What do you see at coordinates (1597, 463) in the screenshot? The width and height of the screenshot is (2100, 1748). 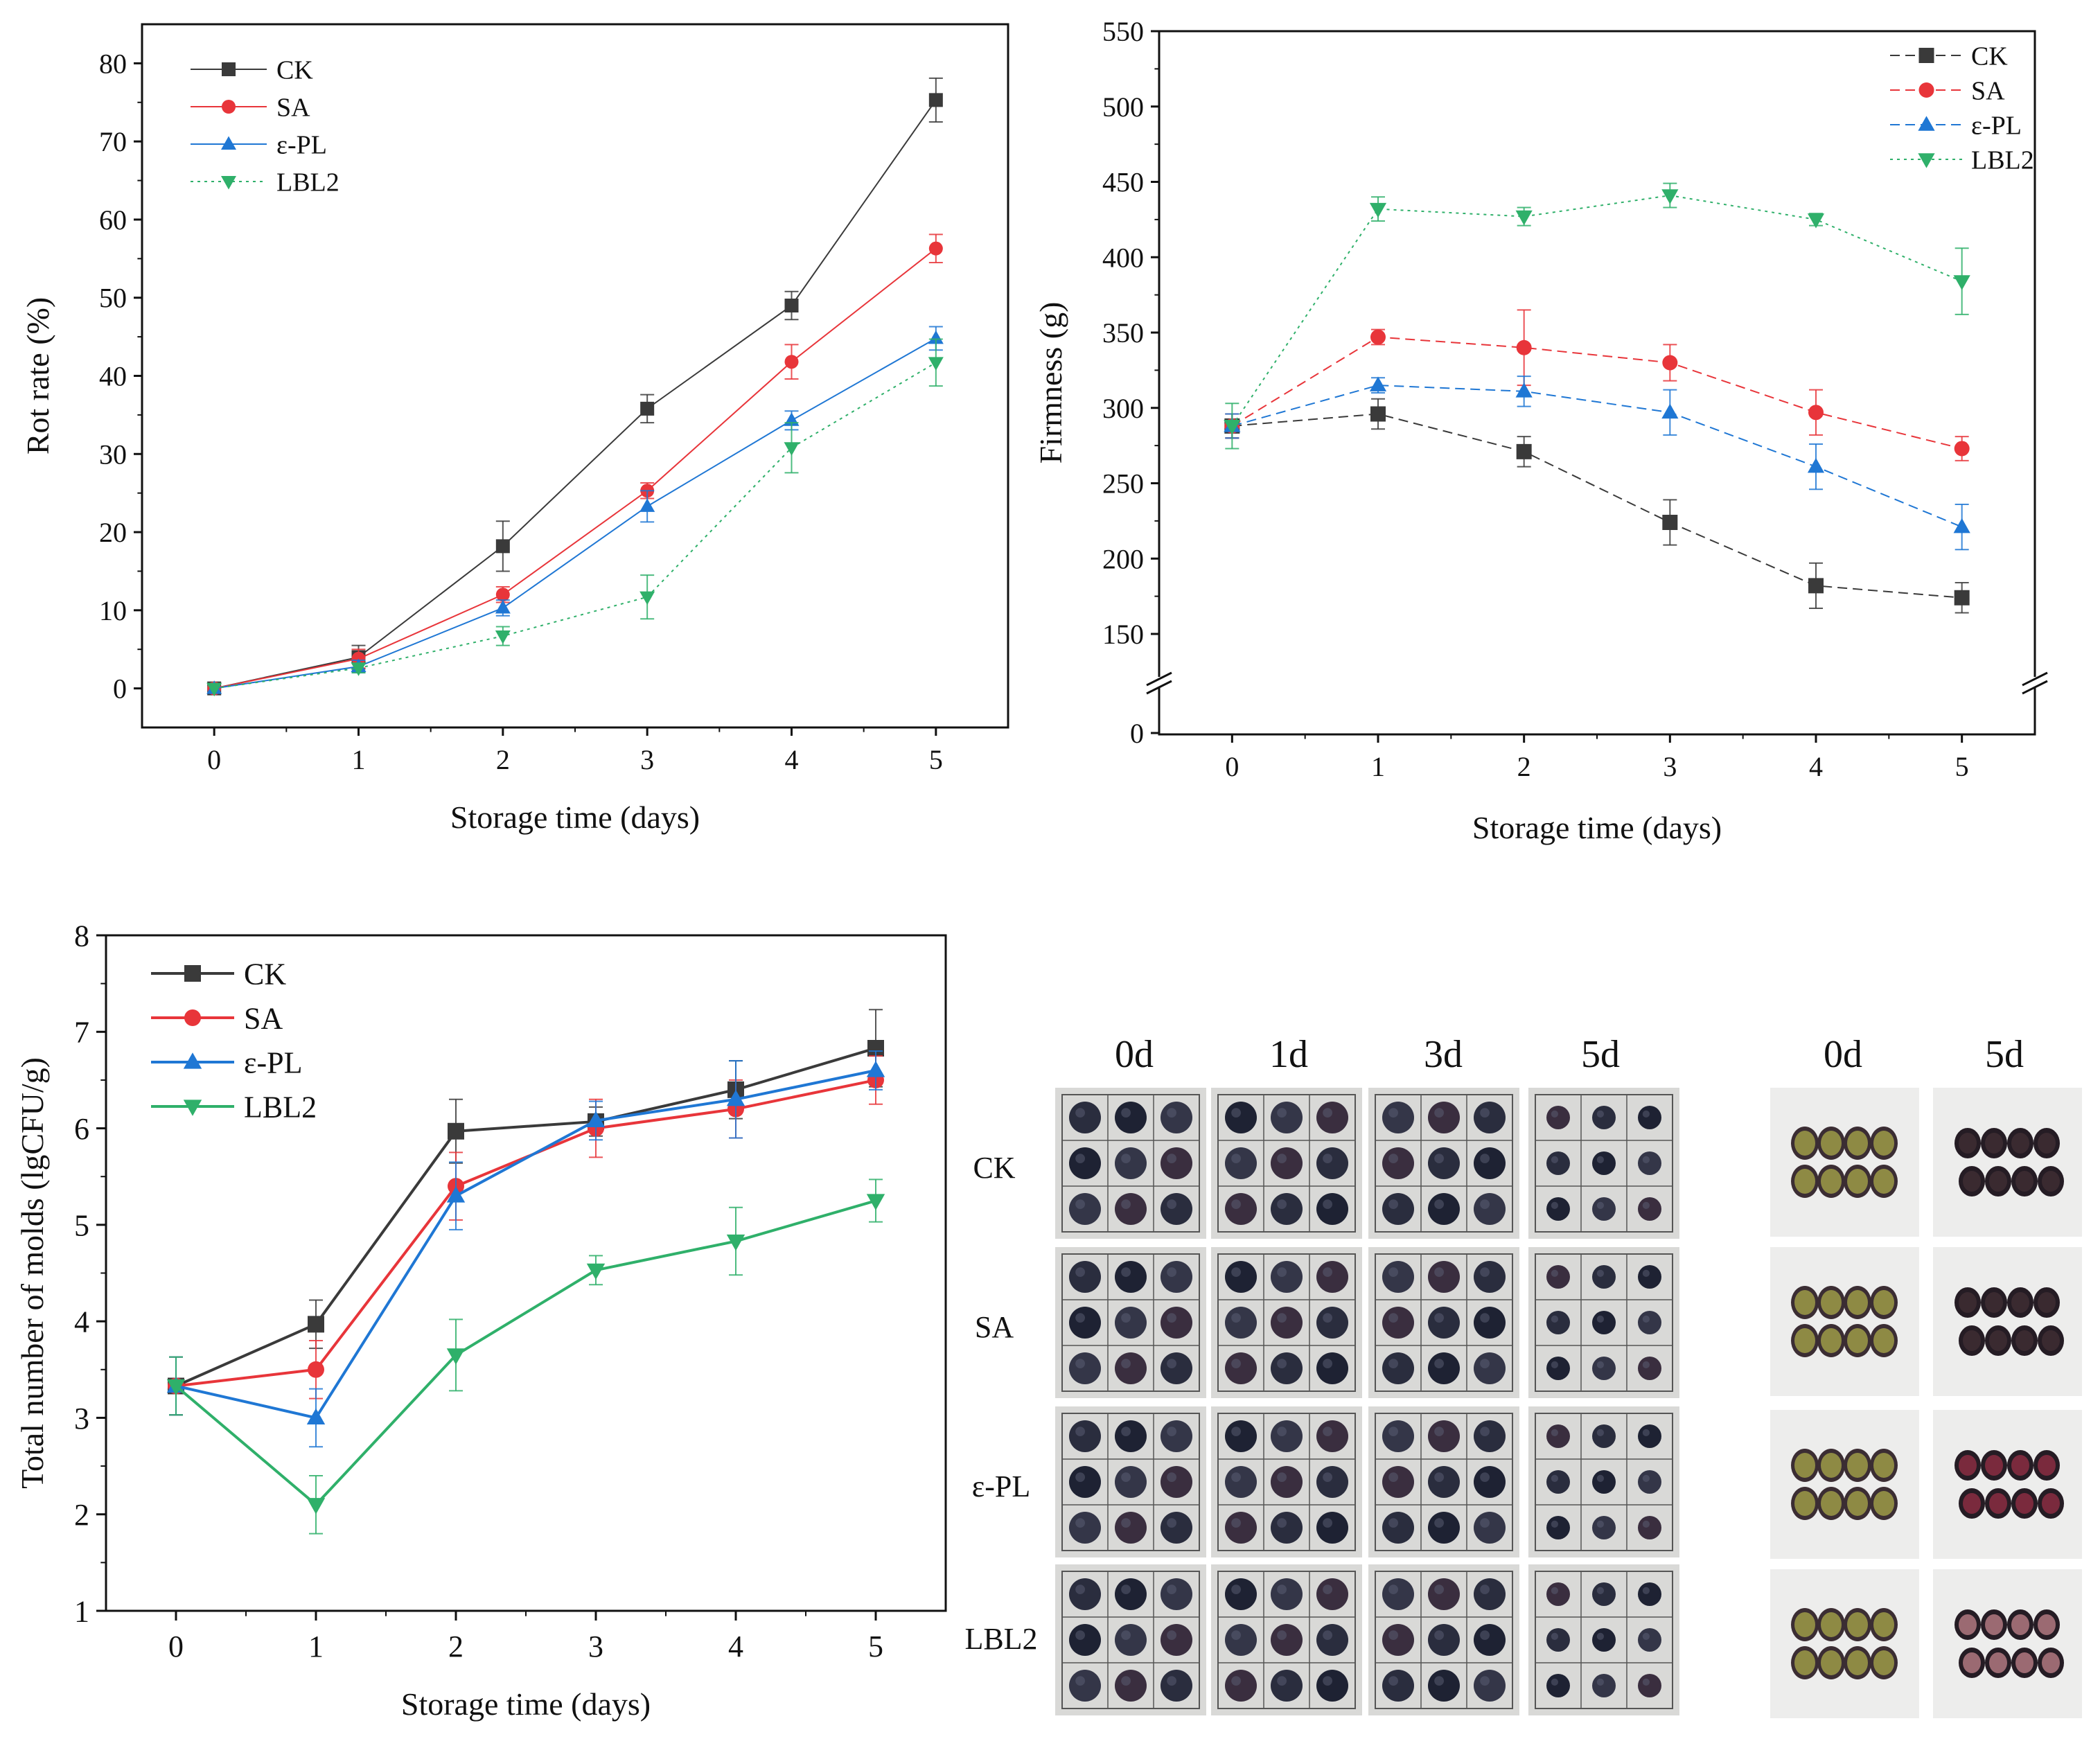 I see `series-e-pl` at bounding box center [1597, 463].